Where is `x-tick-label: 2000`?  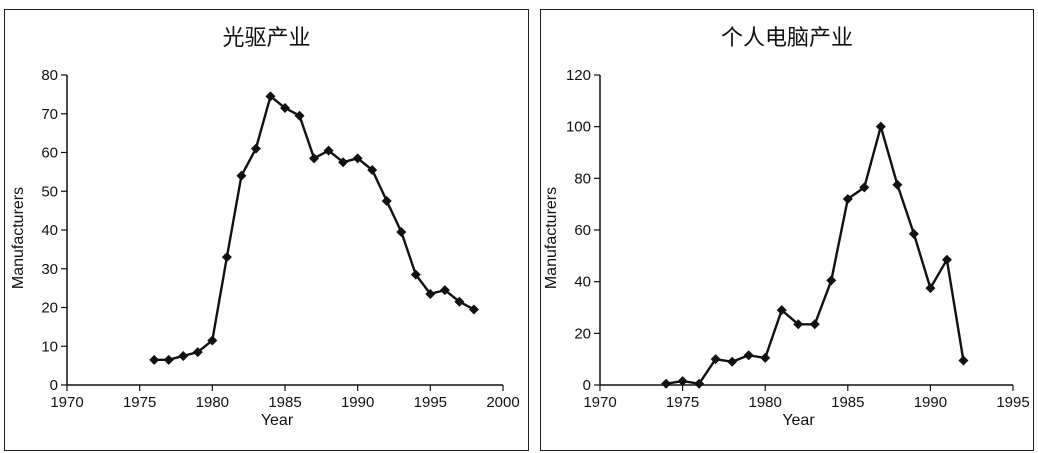
x-tick-label: 2000 is located at coordinates (502, 402).